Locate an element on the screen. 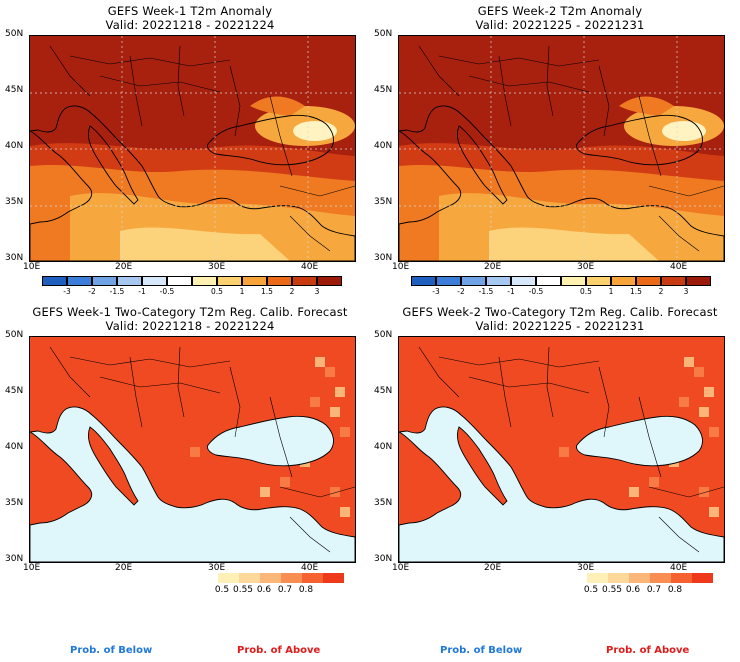 Image resolution: width=740 pixels, height=662 pixels. black-sea-area is located at coordinates (270, 441).